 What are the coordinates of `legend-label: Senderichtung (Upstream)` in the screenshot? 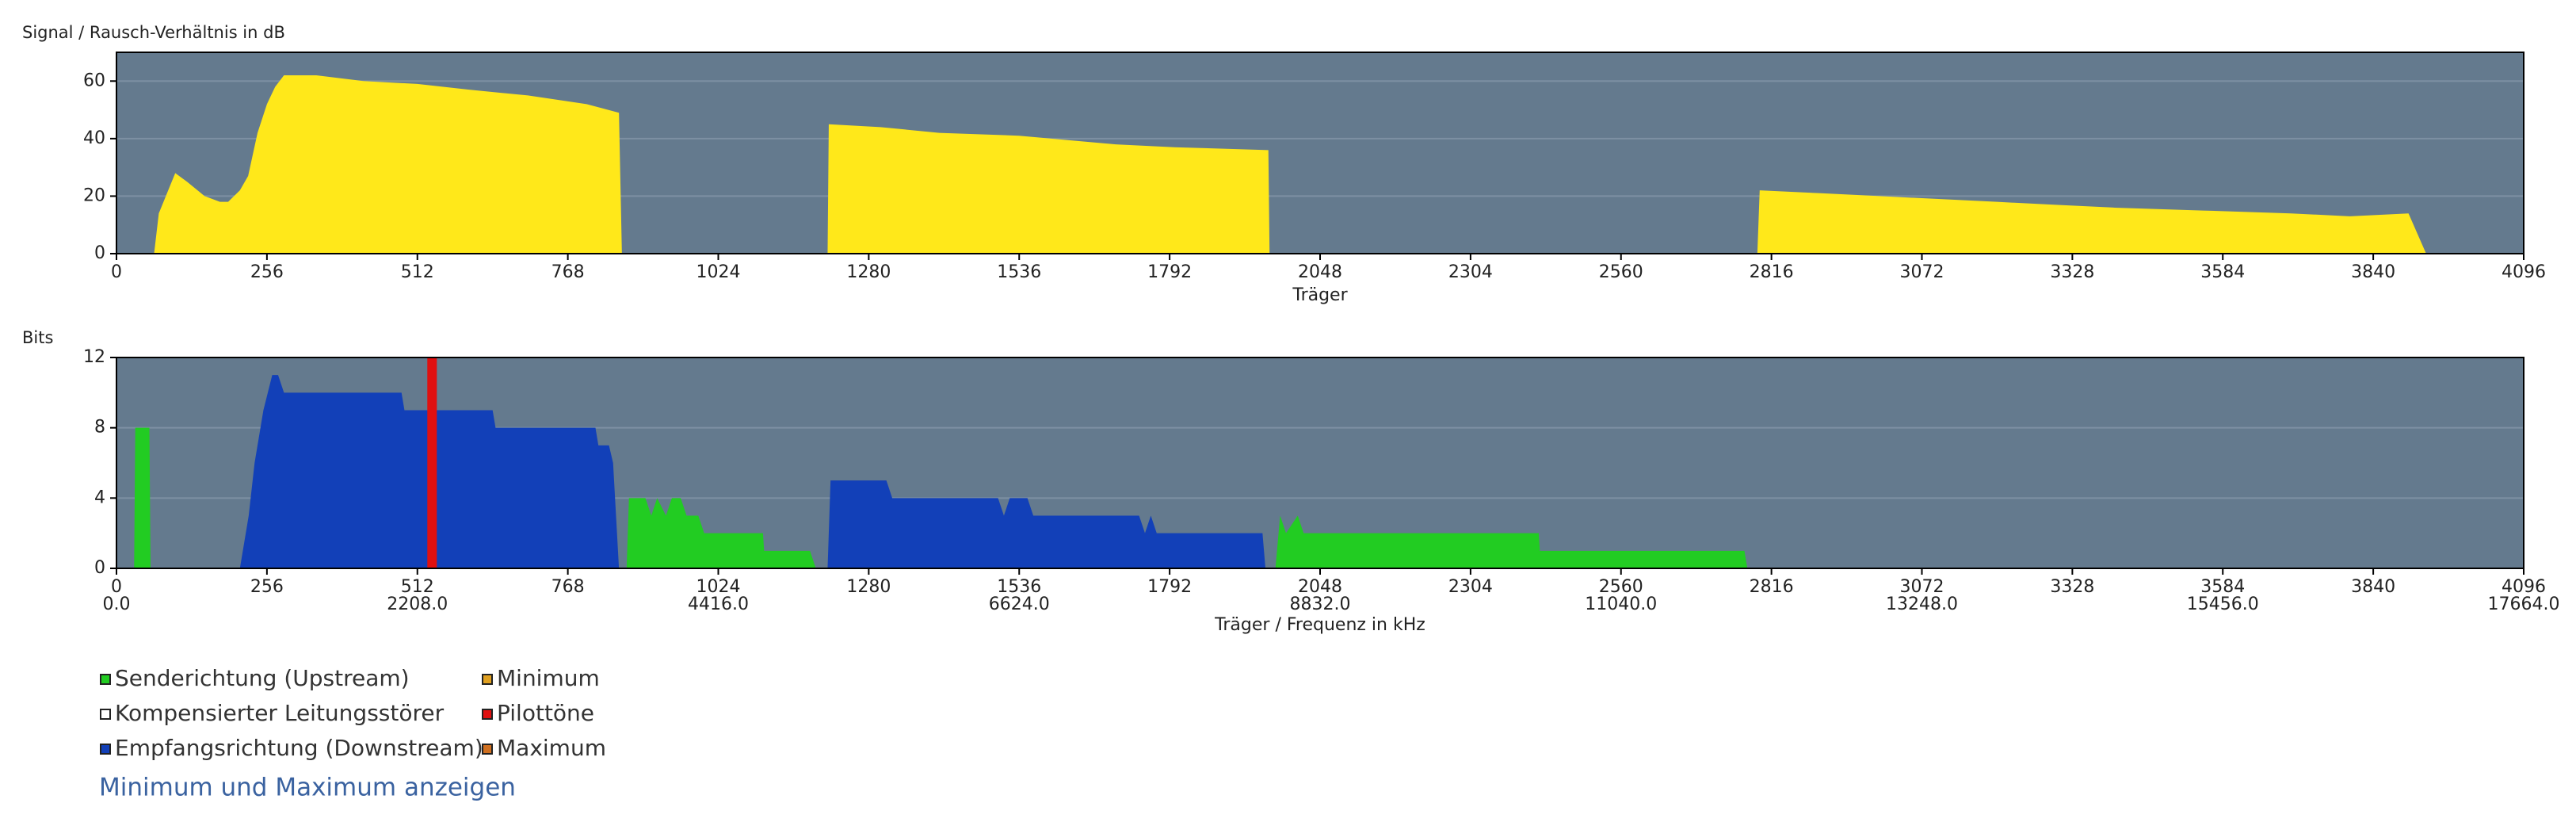 It's located at (262, 678).